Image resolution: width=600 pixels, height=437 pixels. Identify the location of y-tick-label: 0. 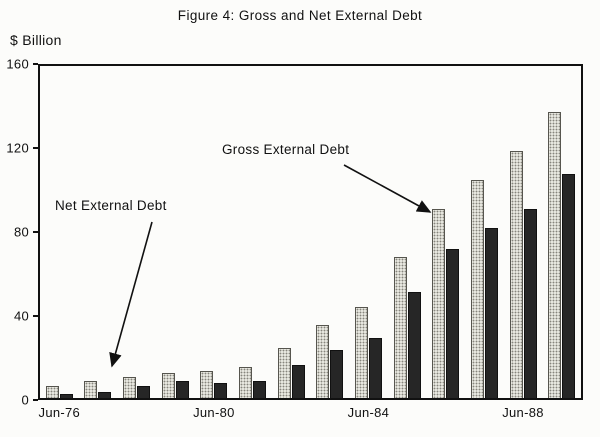
(25, 400).